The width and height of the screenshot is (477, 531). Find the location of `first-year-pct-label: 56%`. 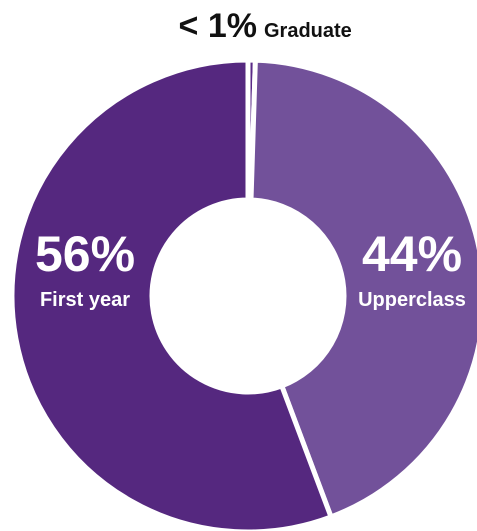

first-year-pct-label: 56% is located at coordinates (85, 254).